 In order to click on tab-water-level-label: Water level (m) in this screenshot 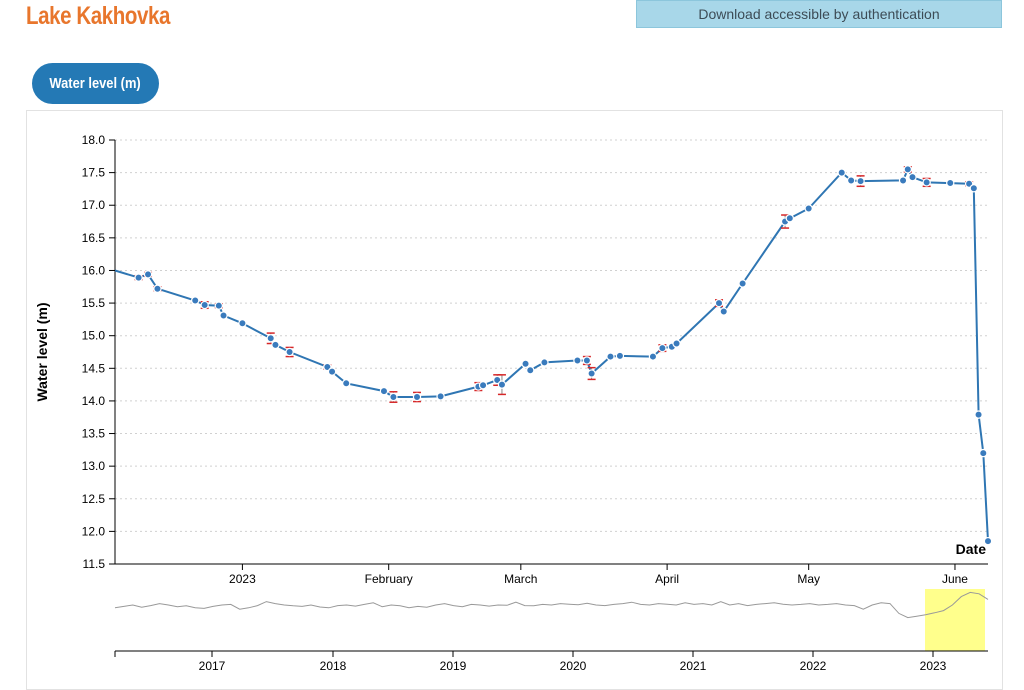, I will do `click(95, 83)`.